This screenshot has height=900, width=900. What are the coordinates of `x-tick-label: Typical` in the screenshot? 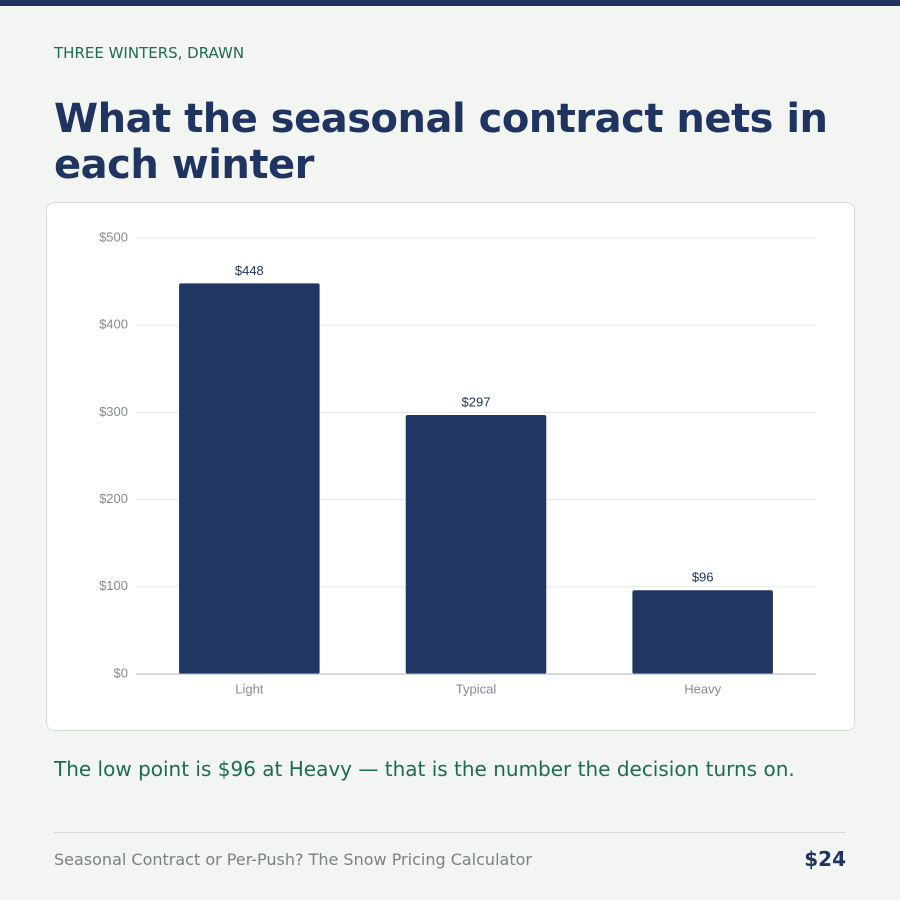 It's located at (476, 688).